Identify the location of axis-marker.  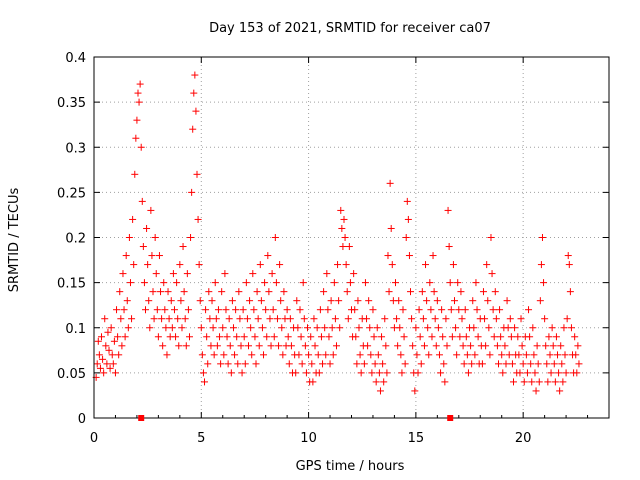
(141, 418).